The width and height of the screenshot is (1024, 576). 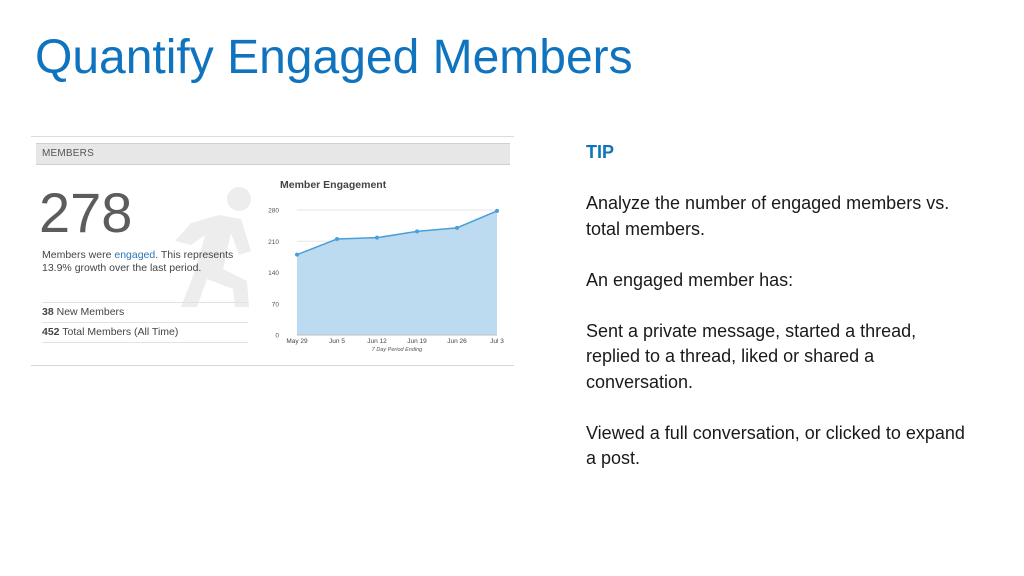 What do you see at coordinates (119, 332) in the screenshot?
I see `total-members-label: Total Members (All Time)` at bounding box center [119, 332].